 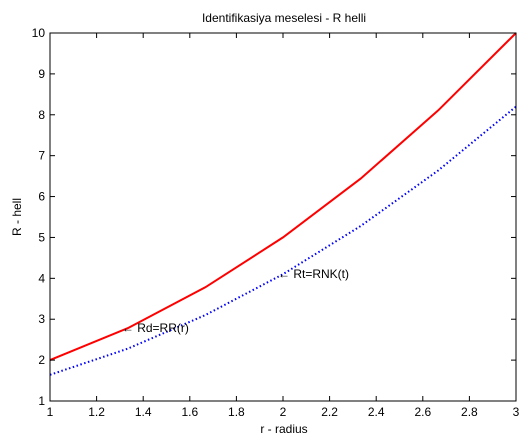 I want to click on x-tick-label: 1.4, so click(x=143, y=412).